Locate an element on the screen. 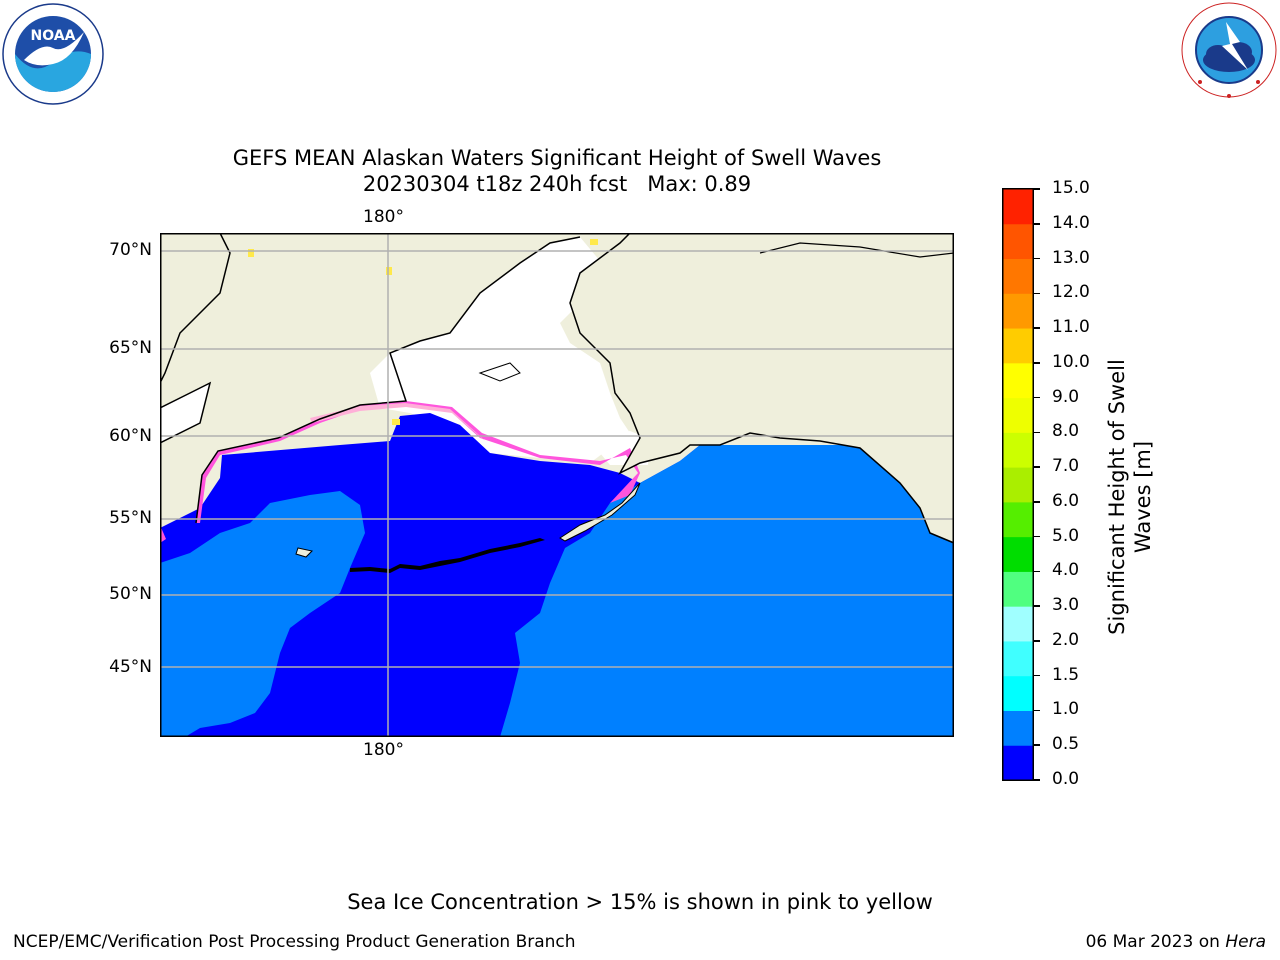 The image size is (1280, 960). colorbar-tick-label: 6.0 is located at coordinates (1066, 500).